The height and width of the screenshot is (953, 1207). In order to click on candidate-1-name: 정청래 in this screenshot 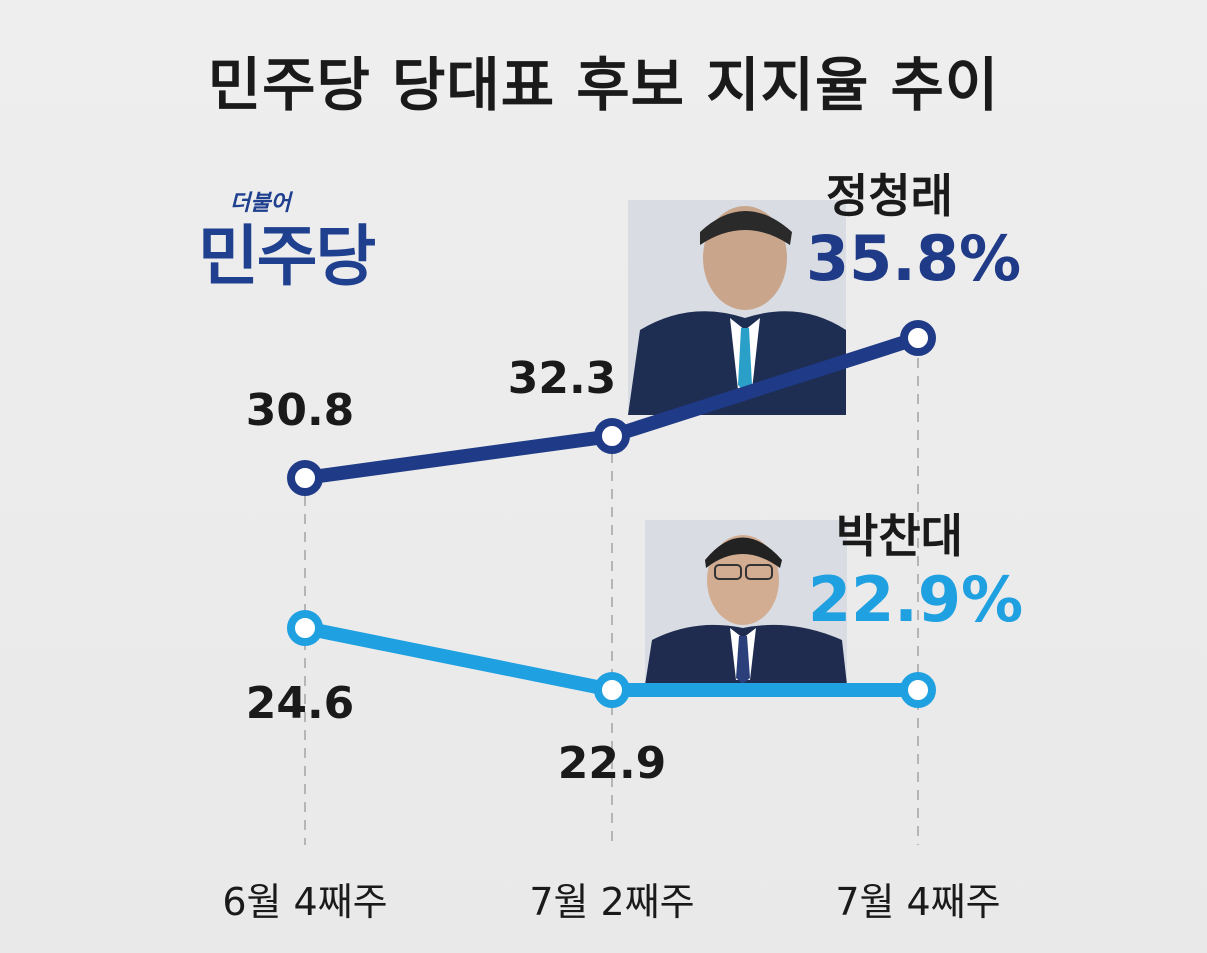, I will do `click(889, 196)`.